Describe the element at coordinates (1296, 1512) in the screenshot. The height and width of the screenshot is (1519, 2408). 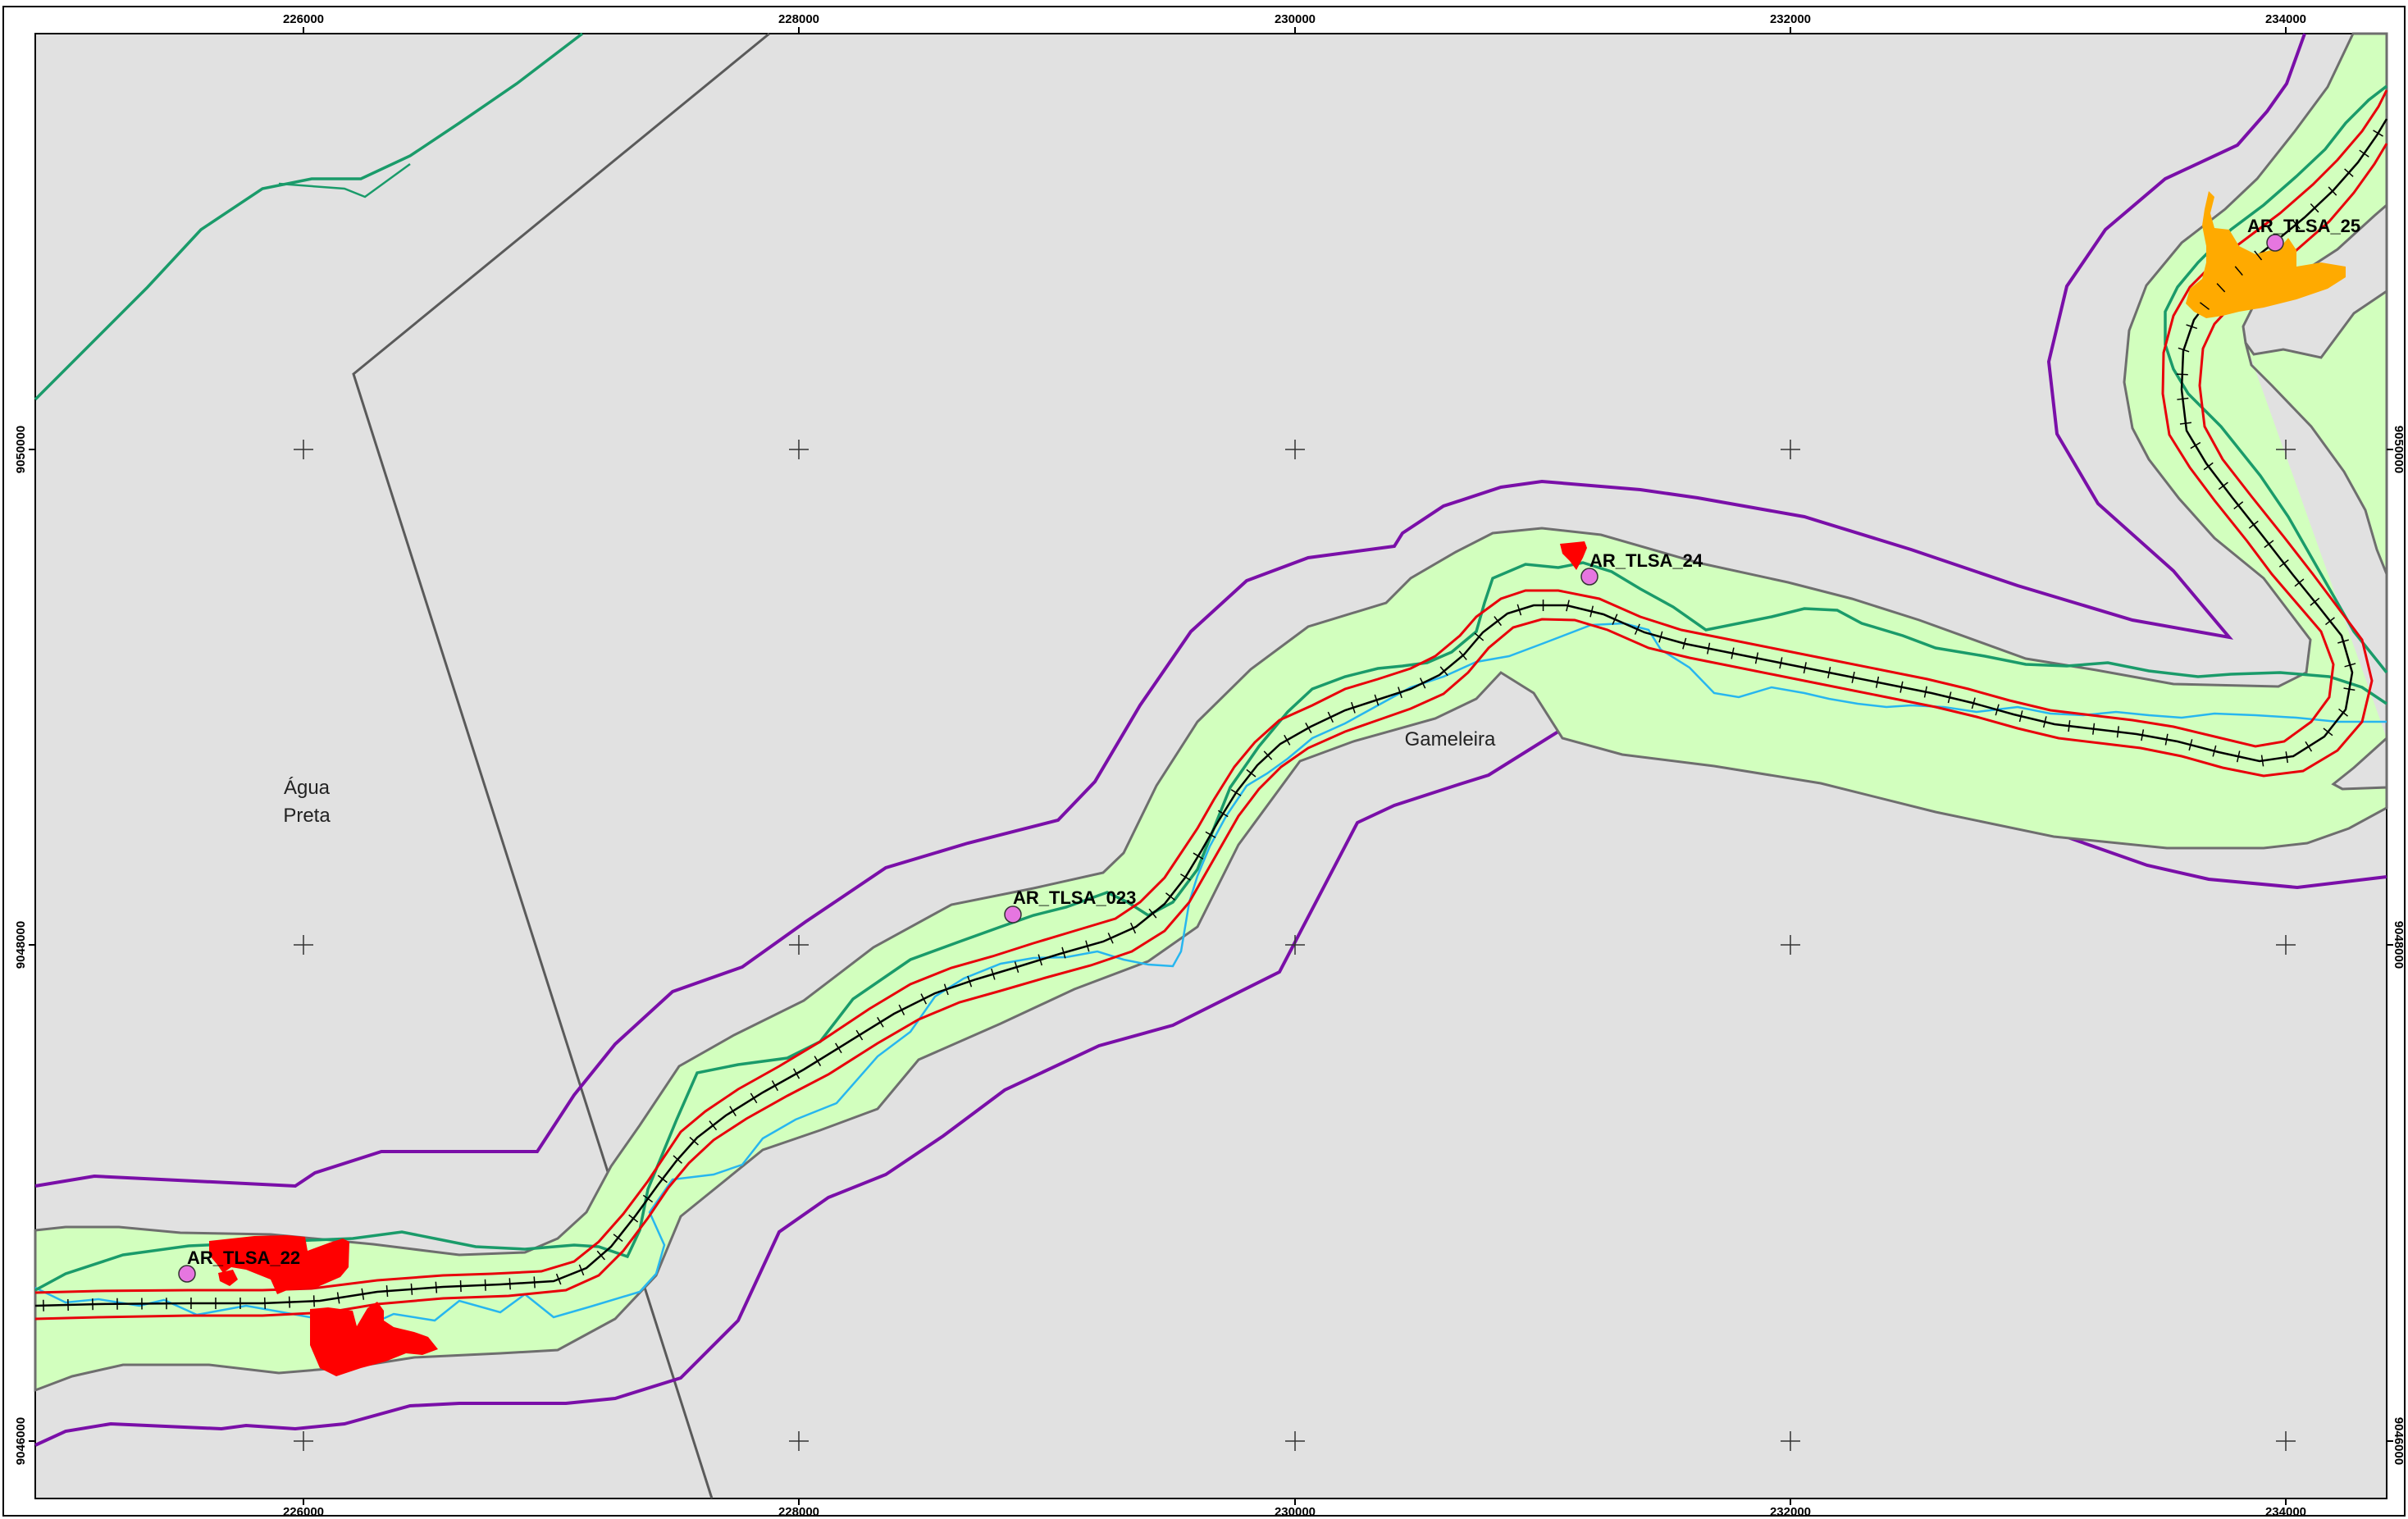
I see `x-tick-bottom-230000: 230000` at that location.